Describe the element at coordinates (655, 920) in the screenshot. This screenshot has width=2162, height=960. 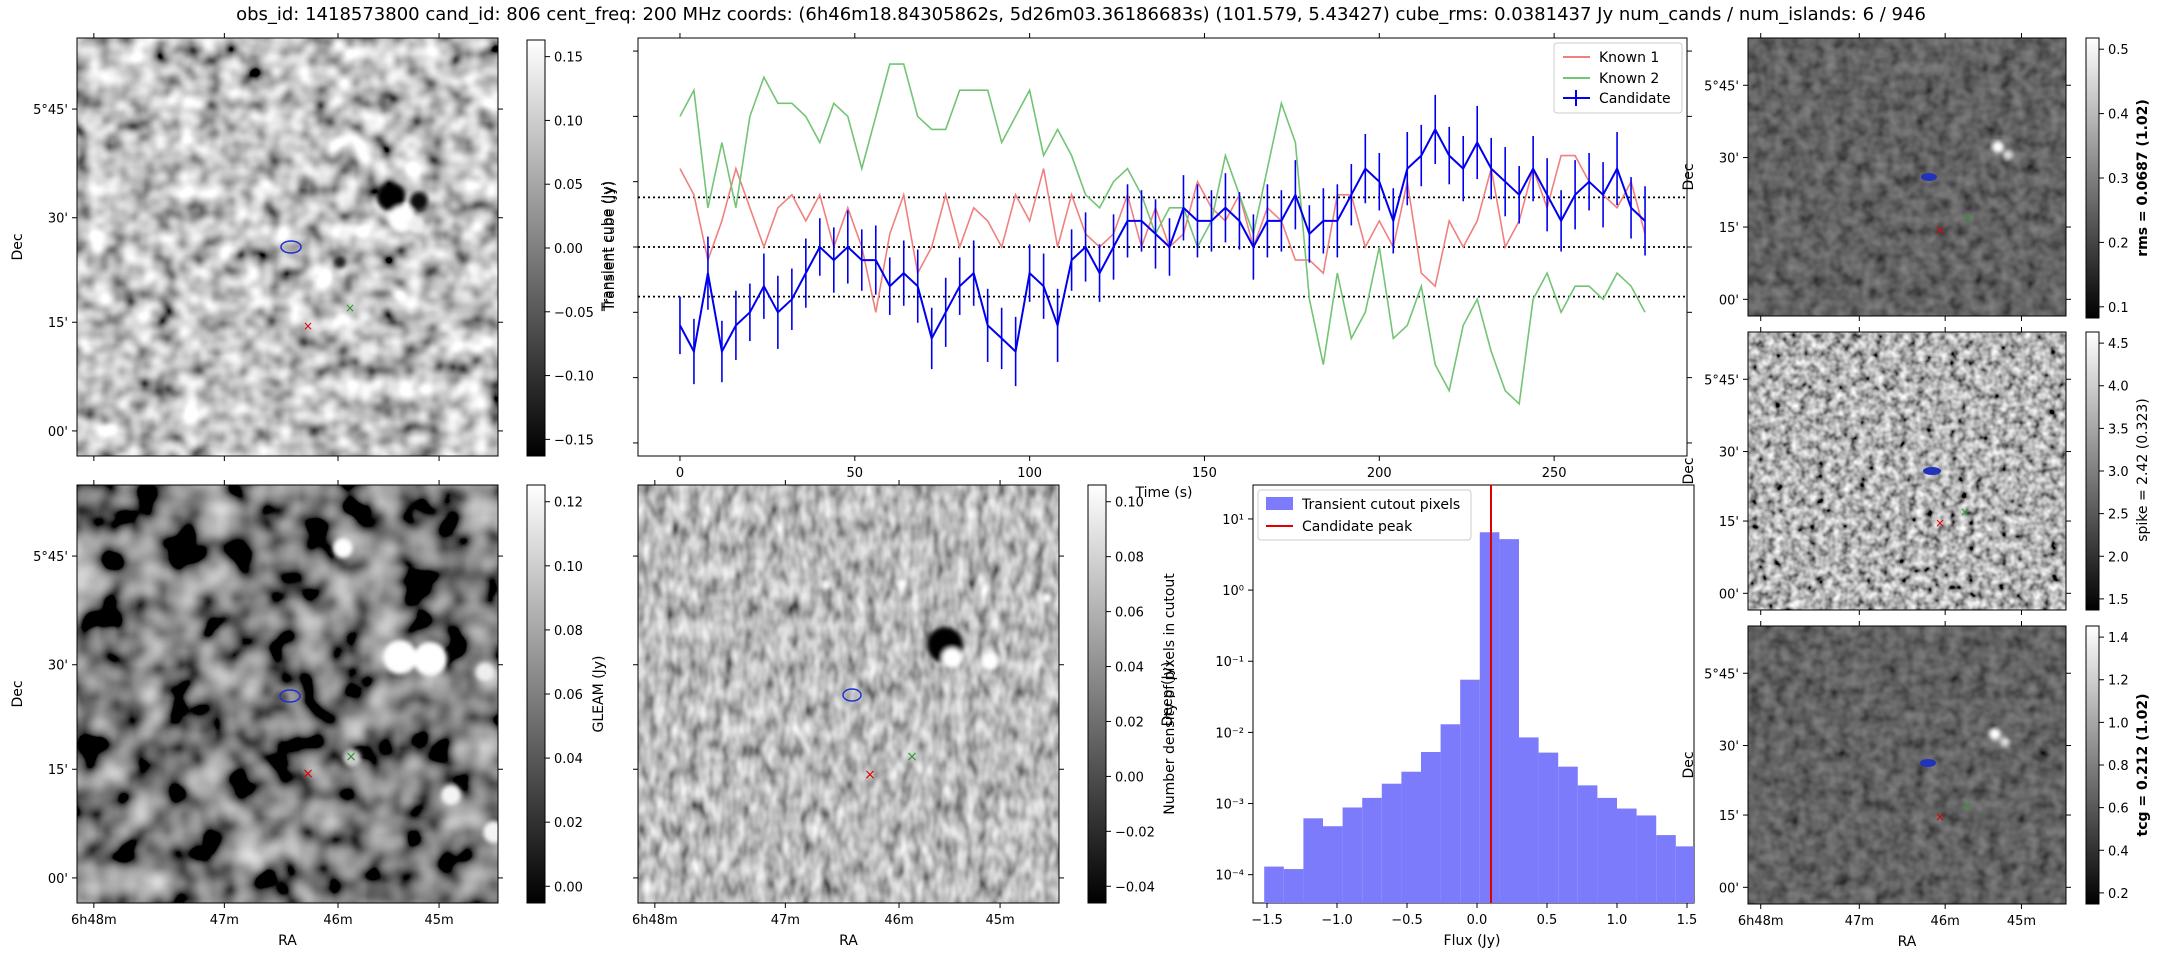
I see `ra-tick-label: 6h48m` at that location.